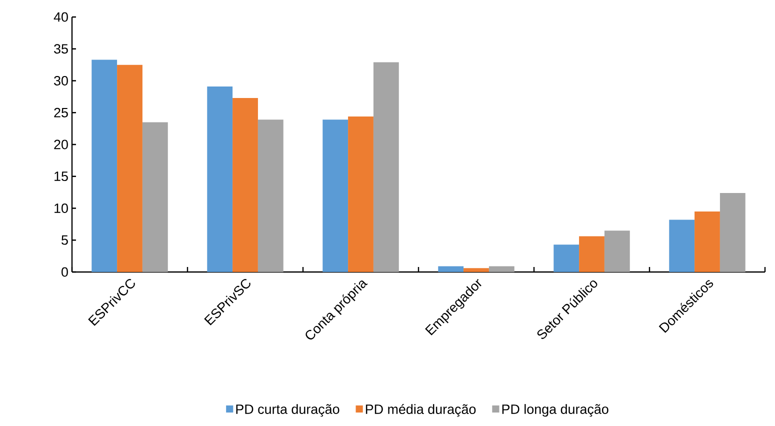 The image size is (775, 426). What do you see at coordinates (61, 81) in the screenshot?
I see `y-tick-label: 30` at bounding box center [61, 81].